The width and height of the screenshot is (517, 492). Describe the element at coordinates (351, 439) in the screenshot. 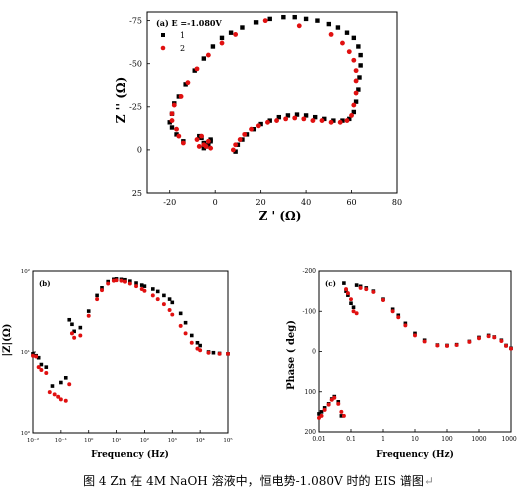

I see `x-tick-label: 0.1` at that location.